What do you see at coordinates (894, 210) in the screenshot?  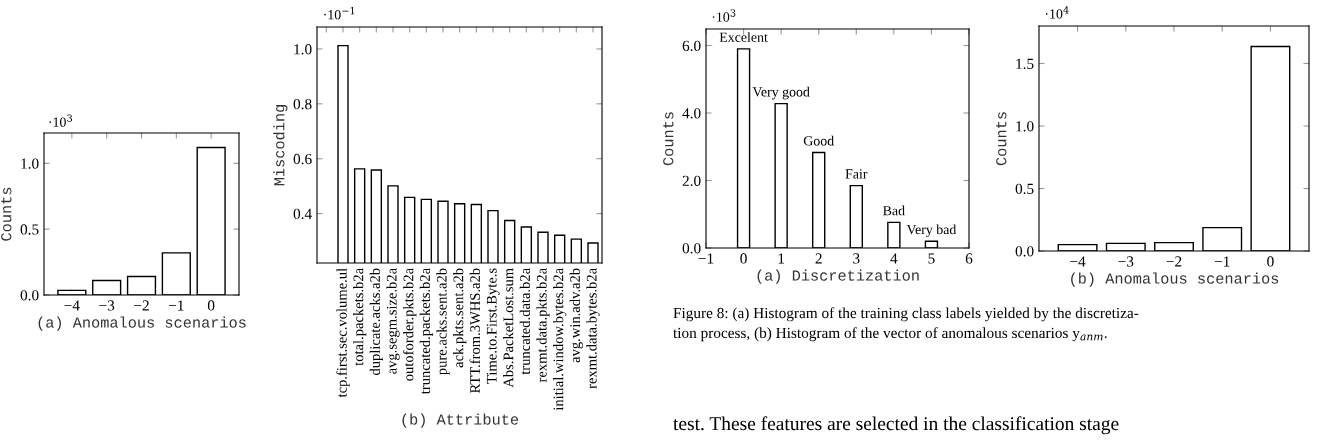 I see `annotation: Bad` at bounding box center [894, 210].